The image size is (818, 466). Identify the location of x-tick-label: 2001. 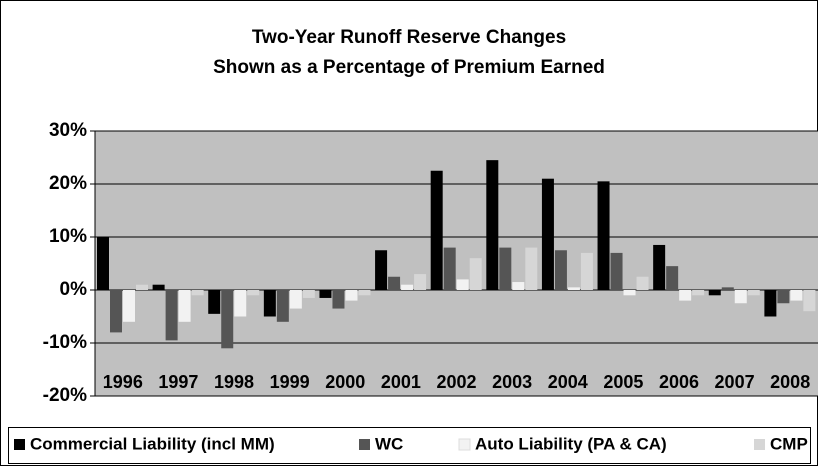
(401, 382).